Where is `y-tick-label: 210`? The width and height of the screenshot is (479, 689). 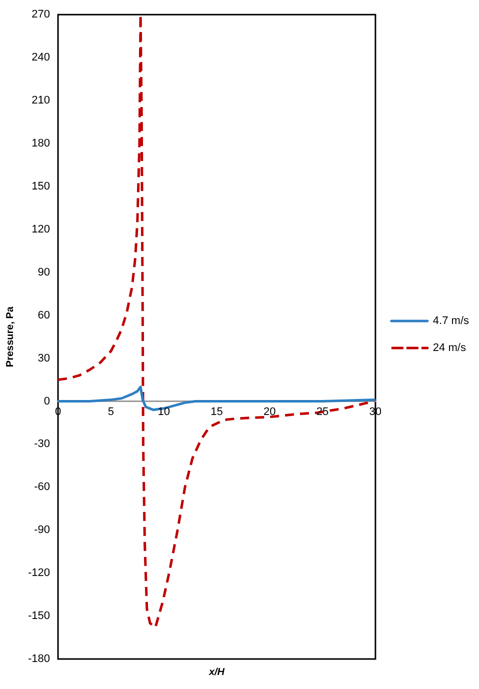 y-tick-label: 210 is located at coordinates (41, 100).